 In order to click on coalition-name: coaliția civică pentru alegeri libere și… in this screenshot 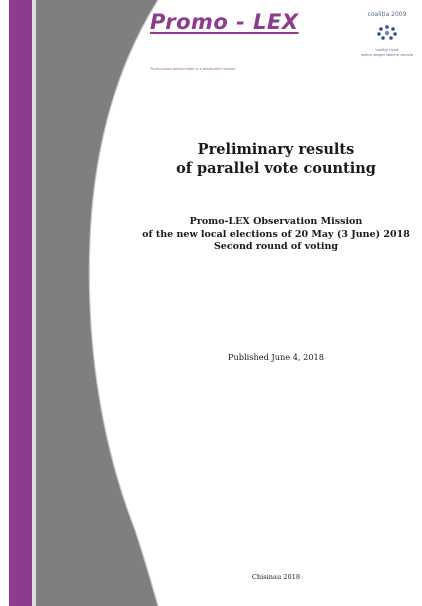, I will do `click(387, 53)`.